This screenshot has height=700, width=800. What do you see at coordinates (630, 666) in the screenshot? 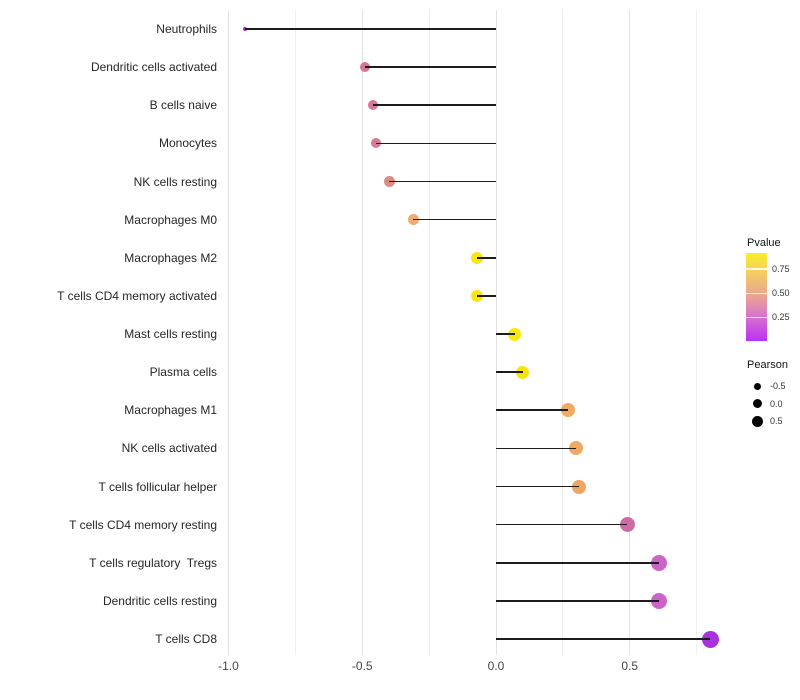
I see `x-axis-tick-label: 0.5` at bounding box center [630, 666].